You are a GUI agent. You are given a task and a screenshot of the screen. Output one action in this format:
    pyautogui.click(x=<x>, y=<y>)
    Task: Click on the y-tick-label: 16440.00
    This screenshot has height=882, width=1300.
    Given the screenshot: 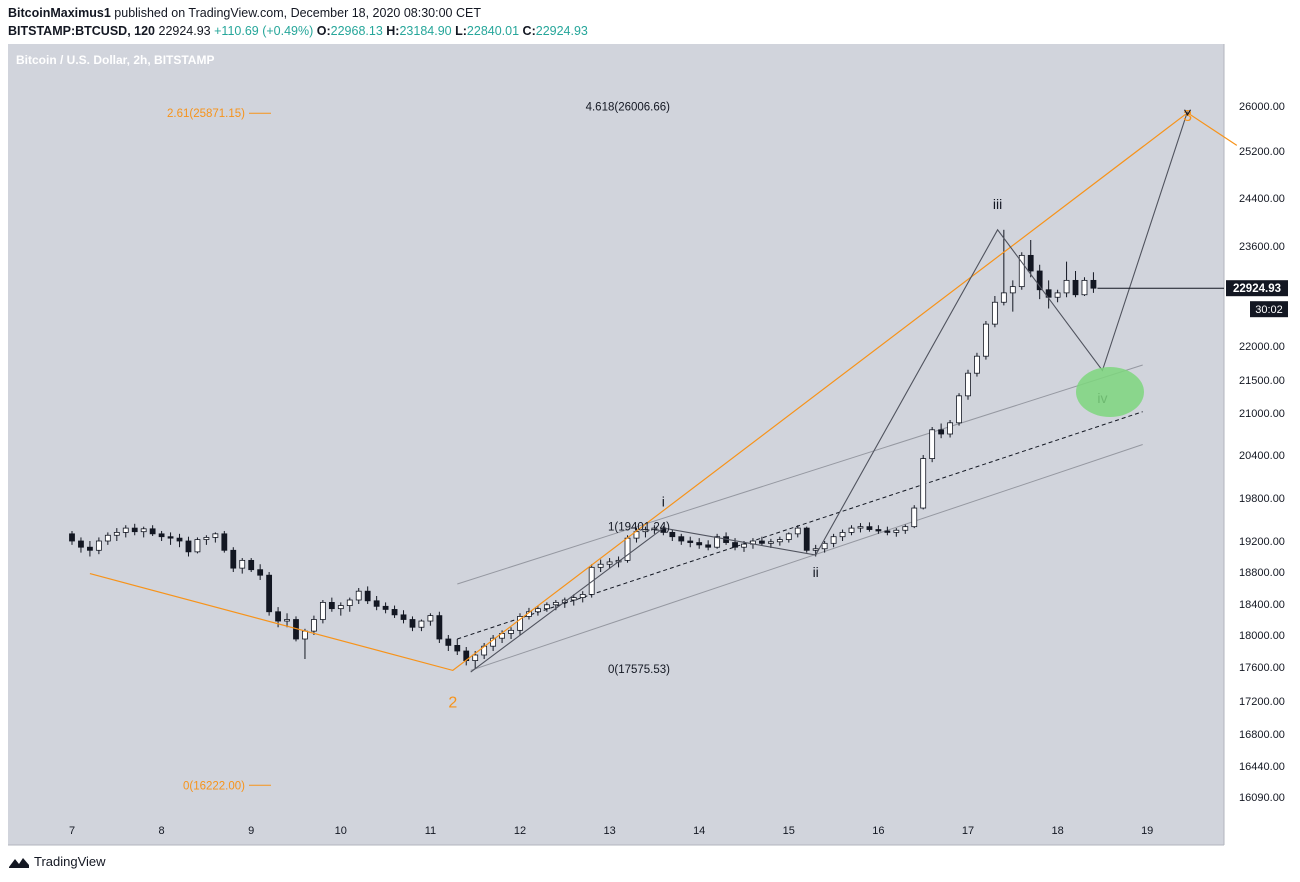 What is the action you would take?
    pyautogui.click(x=1262, y=767)
    